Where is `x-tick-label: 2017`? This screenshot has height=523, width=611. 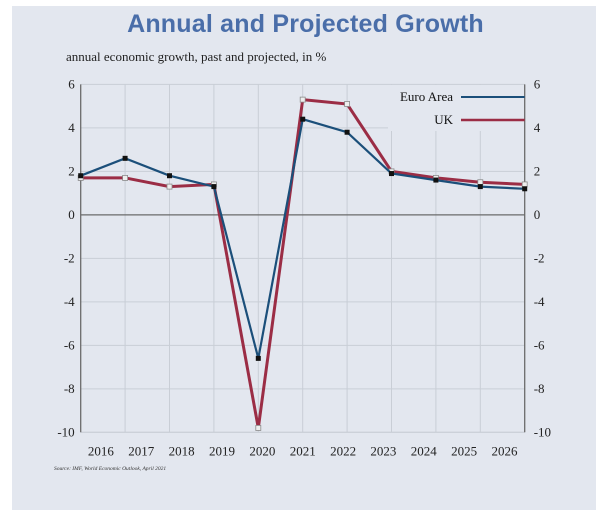 x-tick-label: 2017 is located at coordinates (141, 450).